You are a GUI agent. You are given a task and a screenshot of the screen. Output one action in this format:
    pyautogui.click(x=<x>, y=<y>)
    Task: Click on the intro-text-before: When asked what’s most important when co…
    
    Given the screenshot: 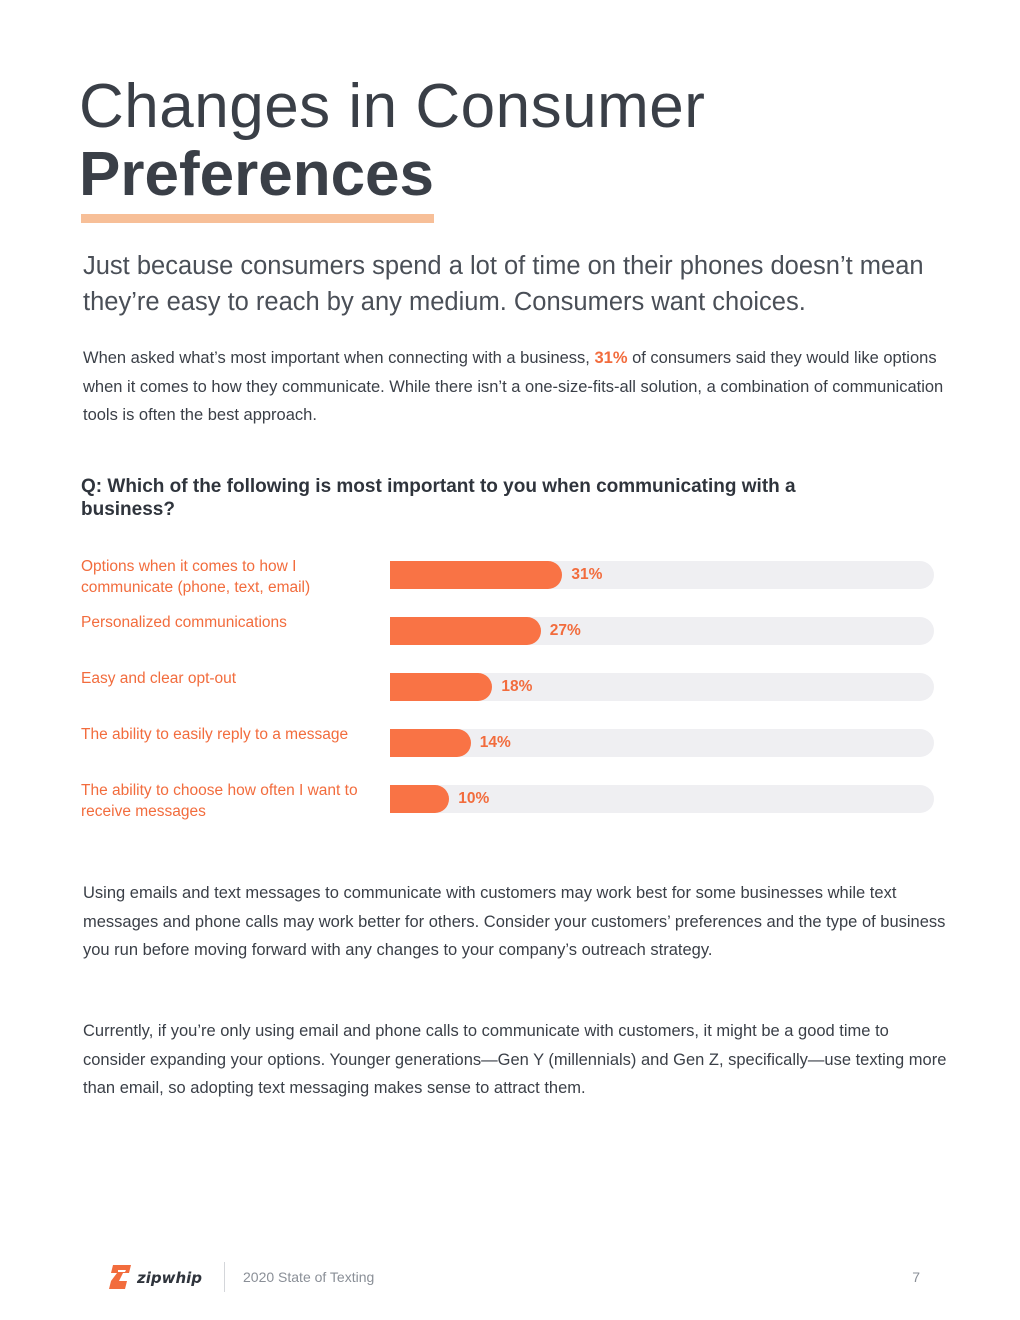 What is the action you would take?
    pyautogui.click(x=339, y=358)
    